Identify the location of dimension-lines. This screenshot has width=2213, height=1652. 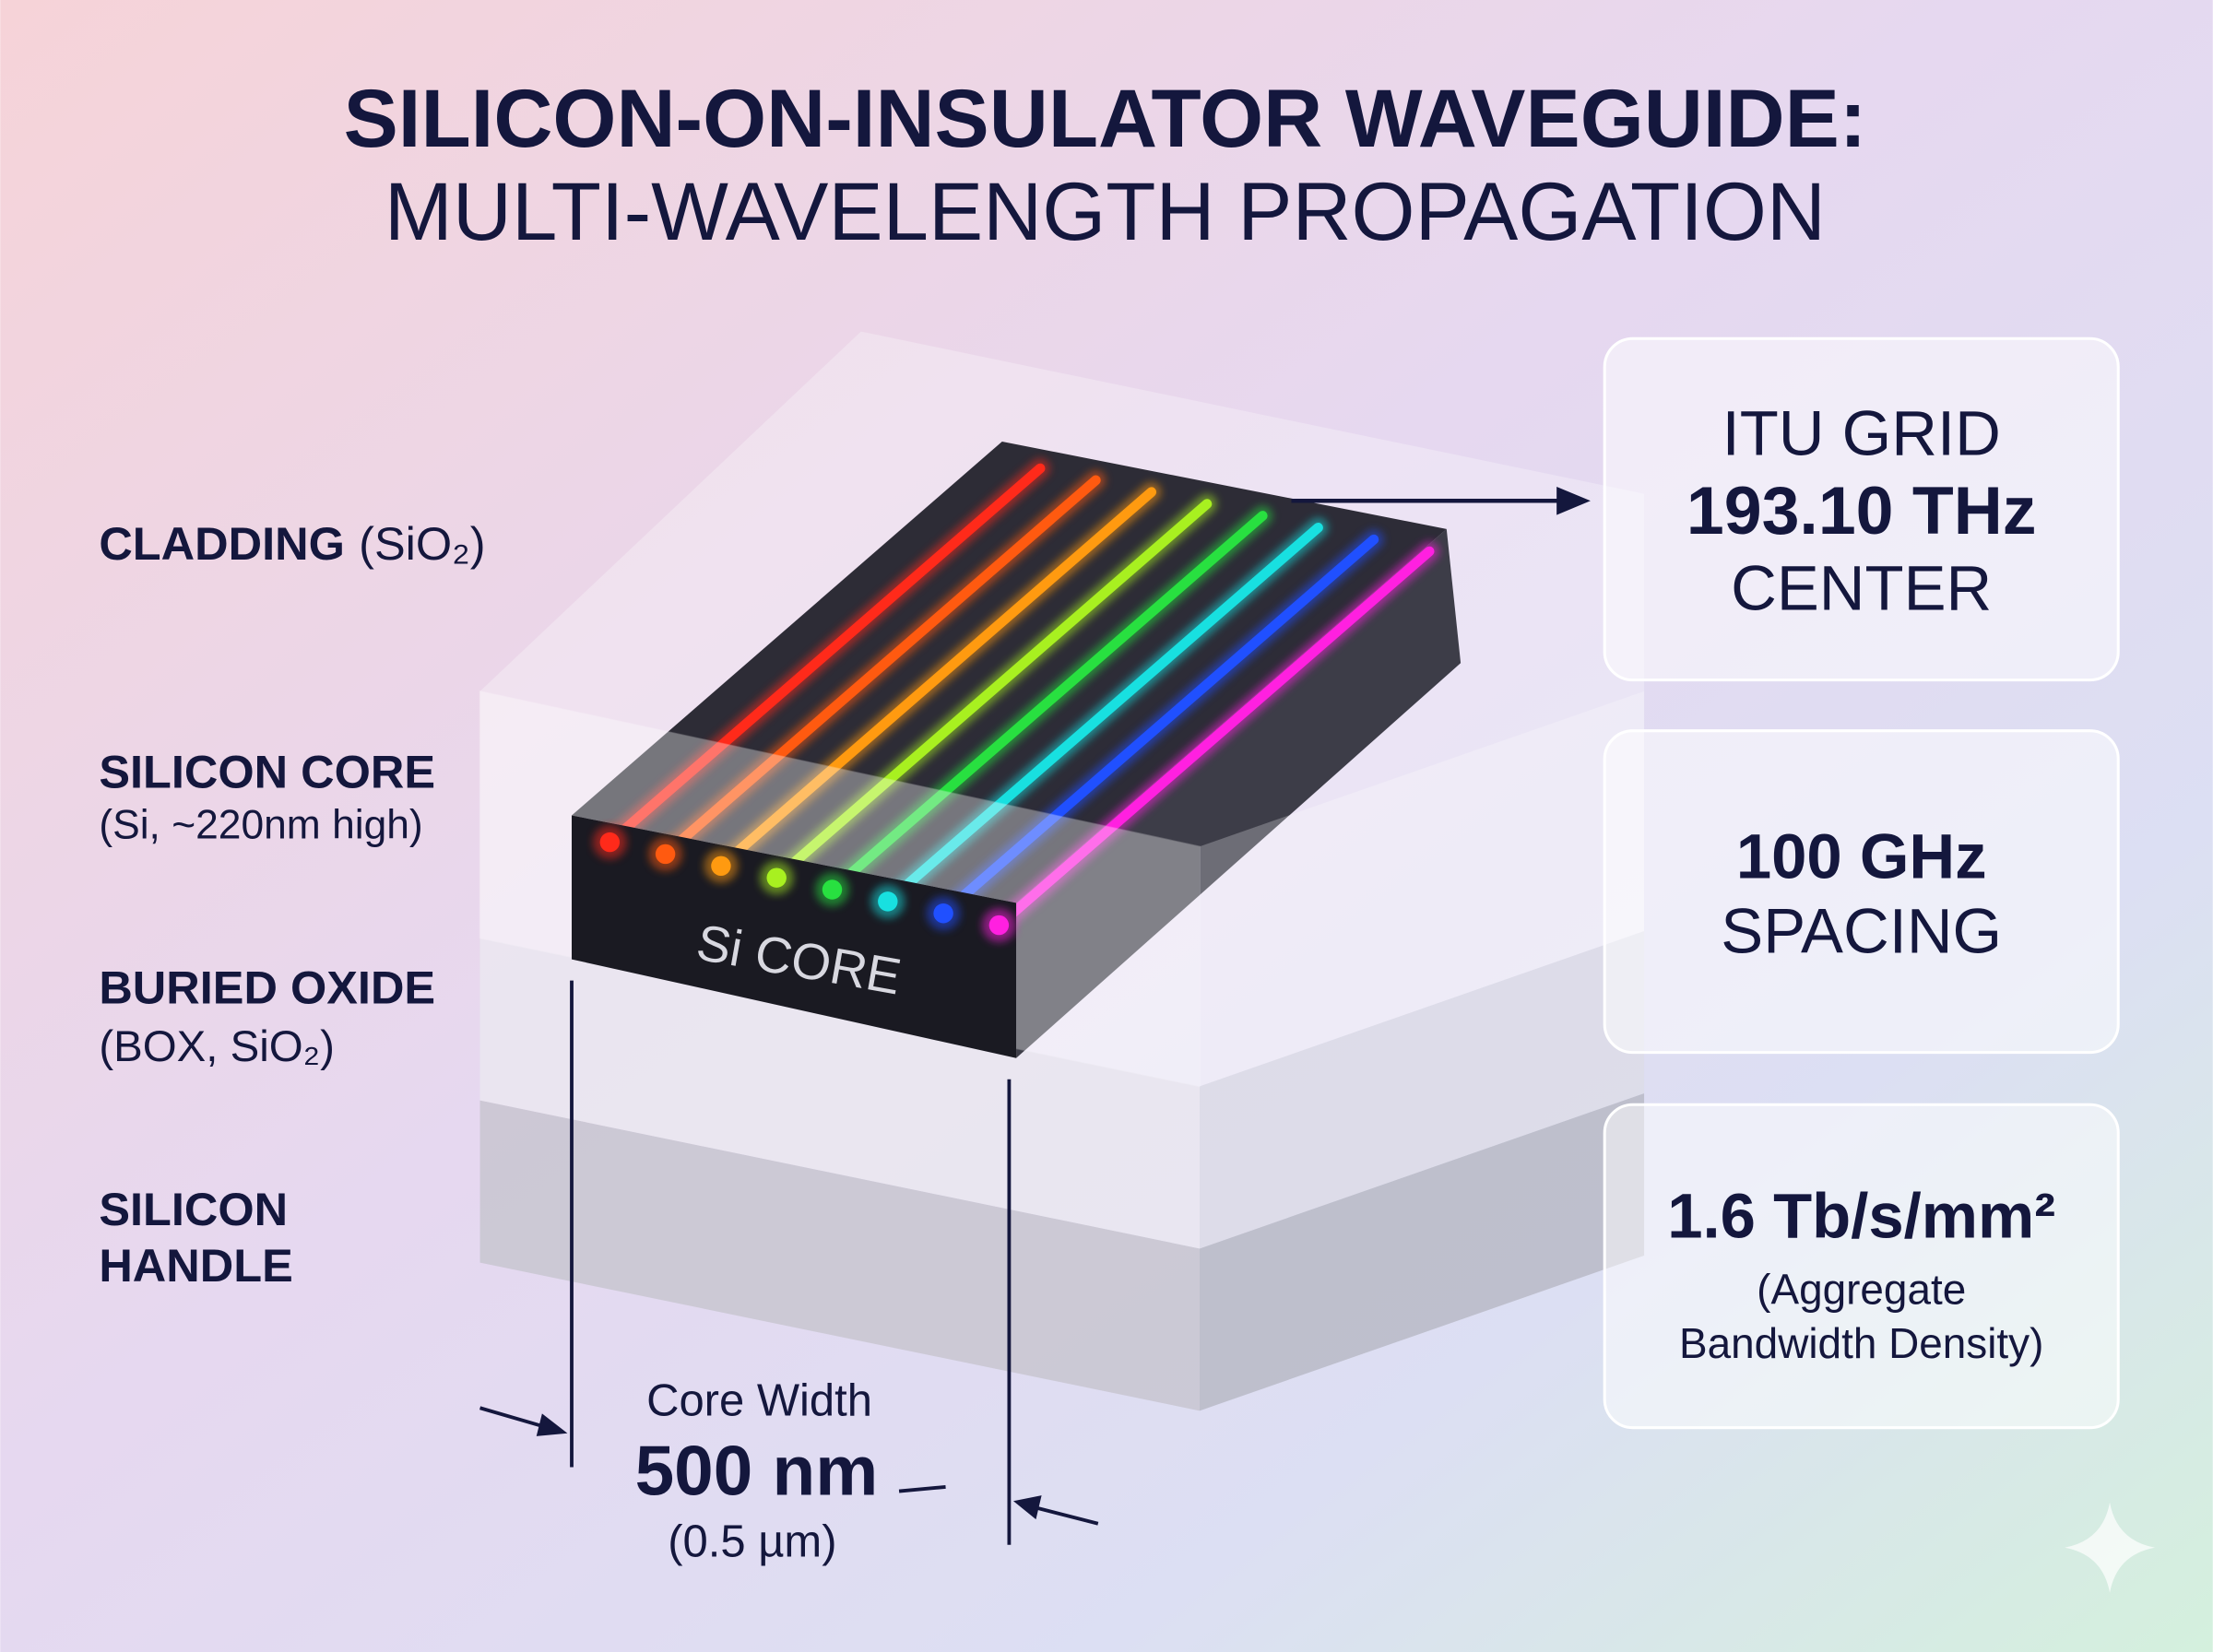
(789, 1262).